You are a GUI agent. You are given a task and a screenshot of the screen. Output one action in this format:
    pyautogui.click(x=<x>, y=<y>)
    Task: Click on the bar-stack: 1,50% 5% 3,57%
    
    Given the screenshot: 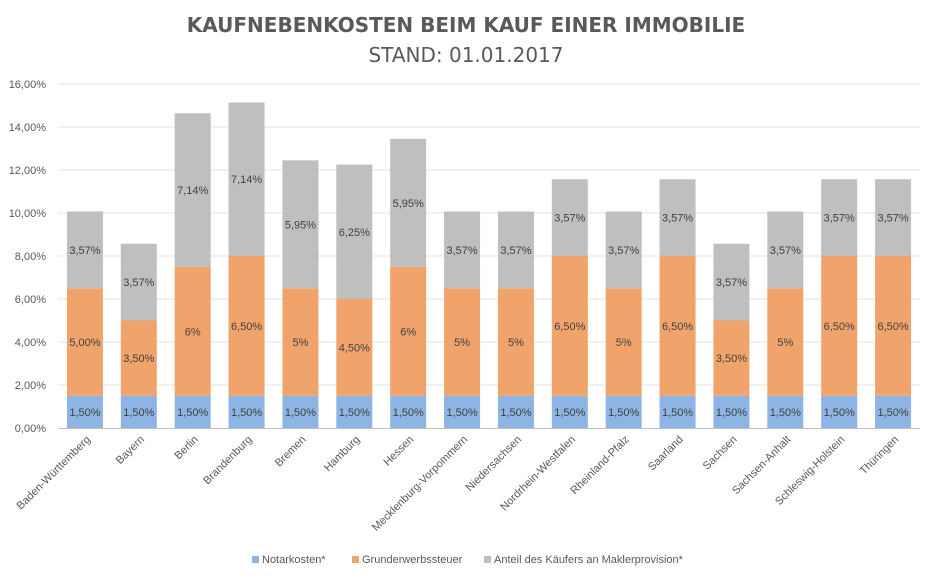 What is the action you would take?
    pyautogui.click(x=462, y=319)
    